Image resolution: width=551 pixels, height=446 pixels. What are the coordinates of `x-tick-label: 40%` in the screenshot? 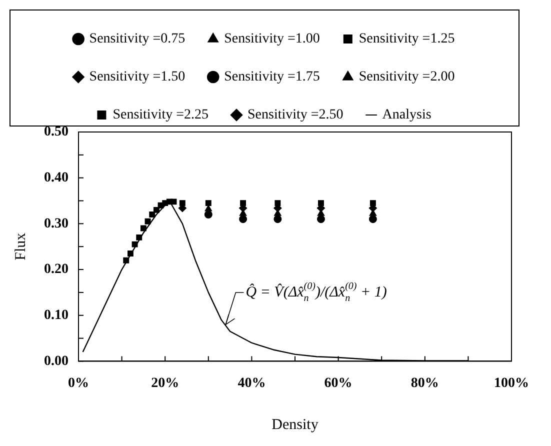 It's located at (252, 384).